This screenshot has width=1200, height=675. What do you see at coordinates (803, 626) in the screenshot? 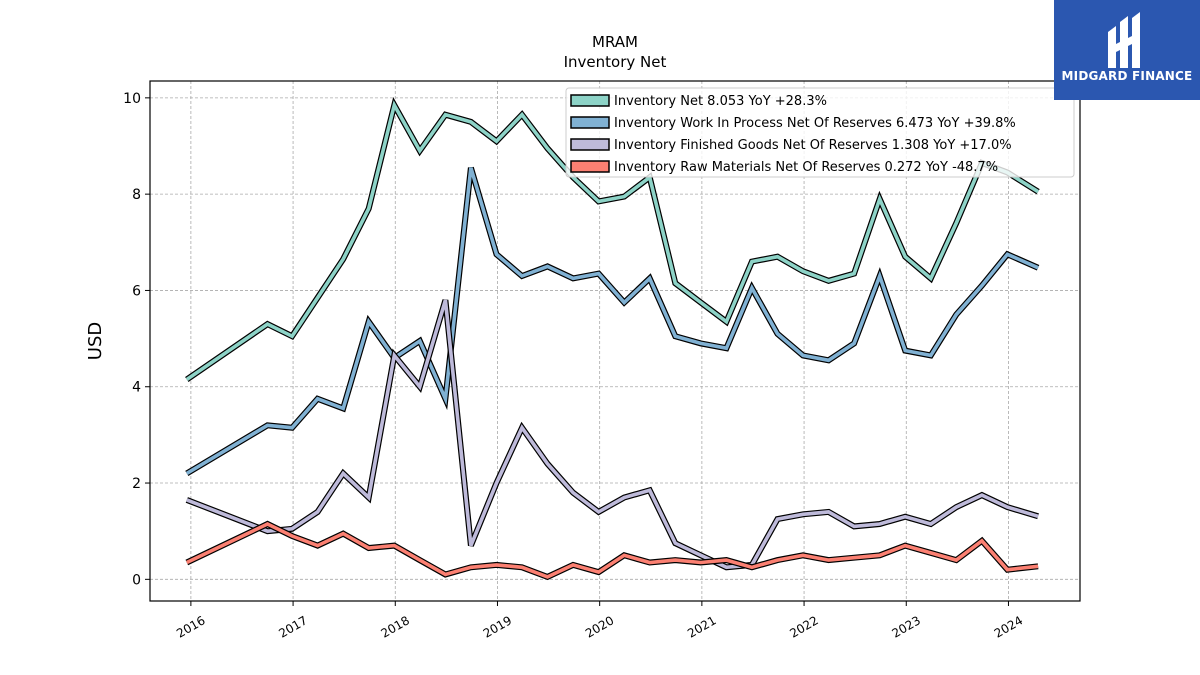
I see `x-tick-label: 2022` at bounding box center [803, 626].